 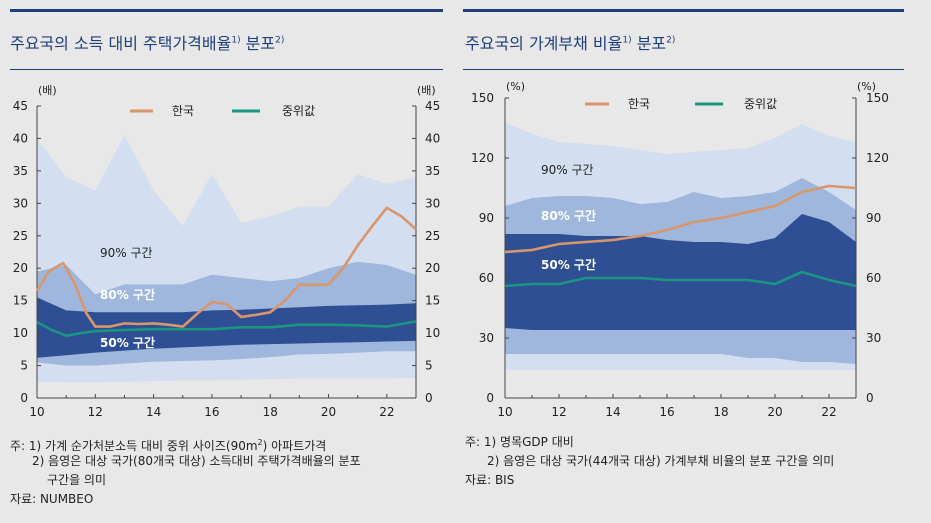 I want to click on note-2: 2) 음영은 대상 국가(80개국 대상) 소득대비 주택가격배율의 분포, so click(x=196, y=461).